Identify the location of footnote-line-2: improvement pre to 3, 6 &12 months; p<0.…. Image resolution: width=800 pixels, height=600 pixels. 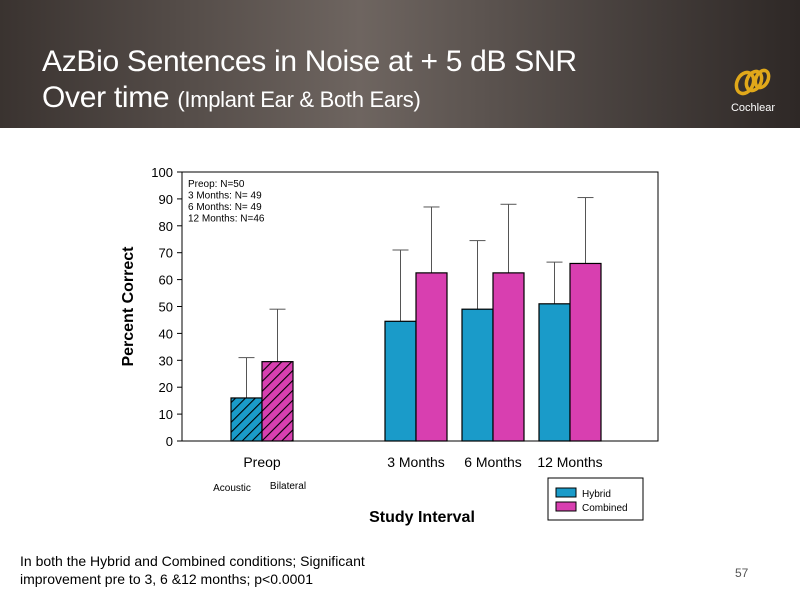
(167, 579).